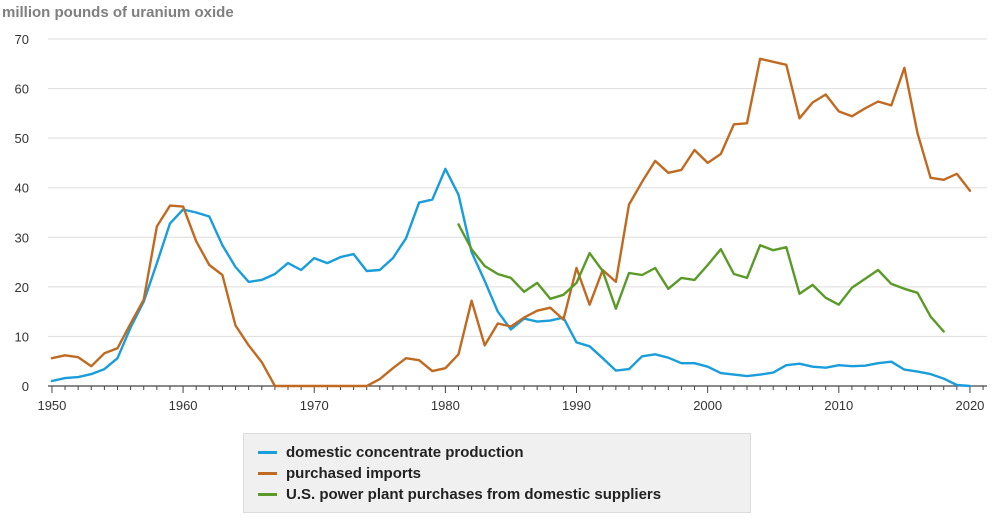 The height and width of the screenshot is (526, 1000). Describe the element at coordinates (267, 494) in the screenshot. I see `legend-swatch-power-plant-purchases` at that location.